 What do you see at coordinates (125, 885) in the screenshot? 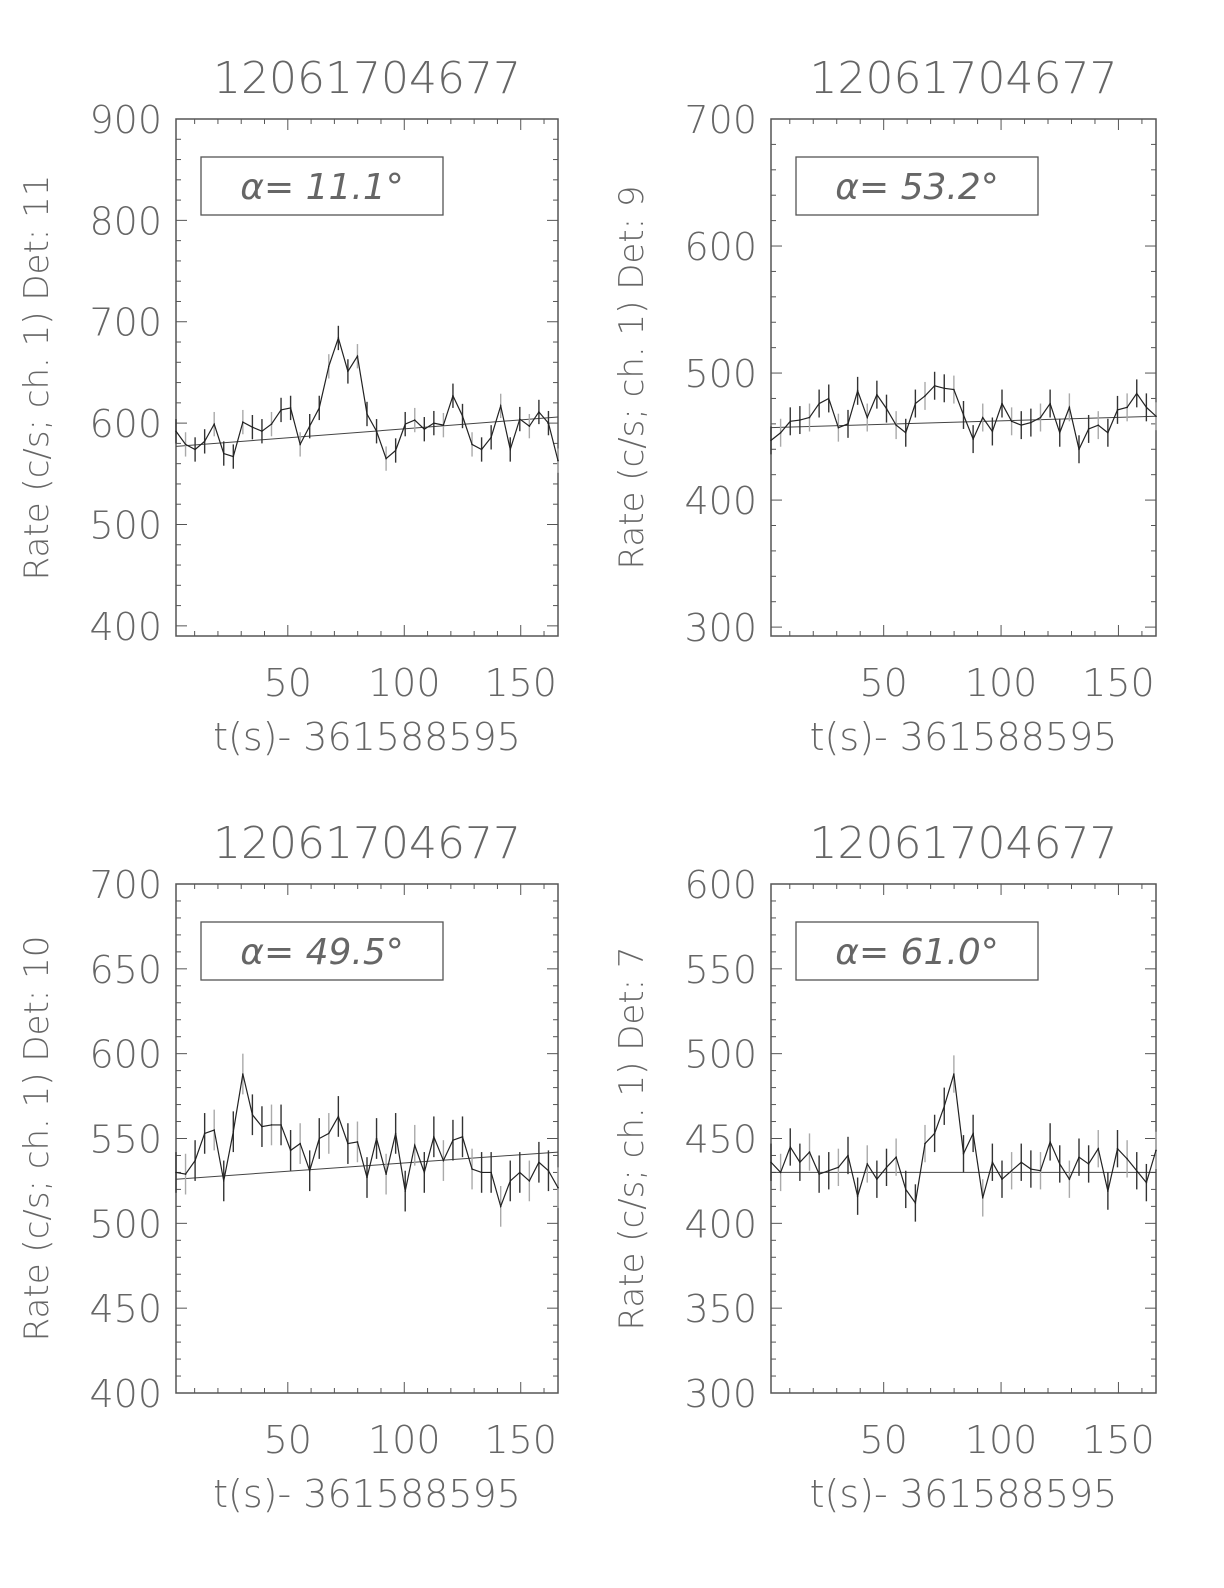
I see `y-tick-label: 700` at bounding box center [125, 885].